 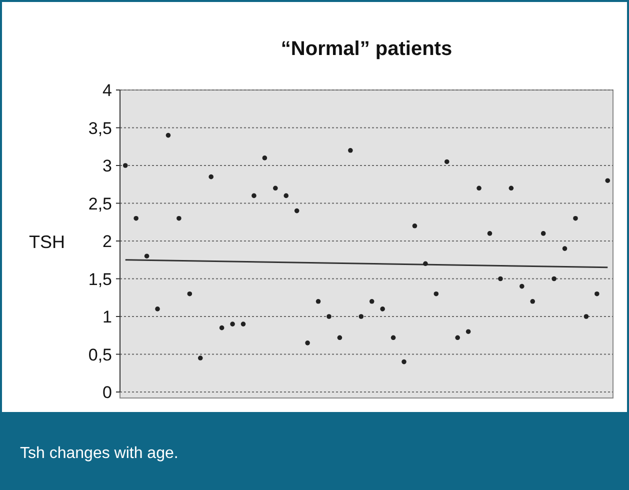 What do you see at coordinates (107, 317) in the screenshot?
I see `y-tick-label: 1` at bounding box center [107, 317].